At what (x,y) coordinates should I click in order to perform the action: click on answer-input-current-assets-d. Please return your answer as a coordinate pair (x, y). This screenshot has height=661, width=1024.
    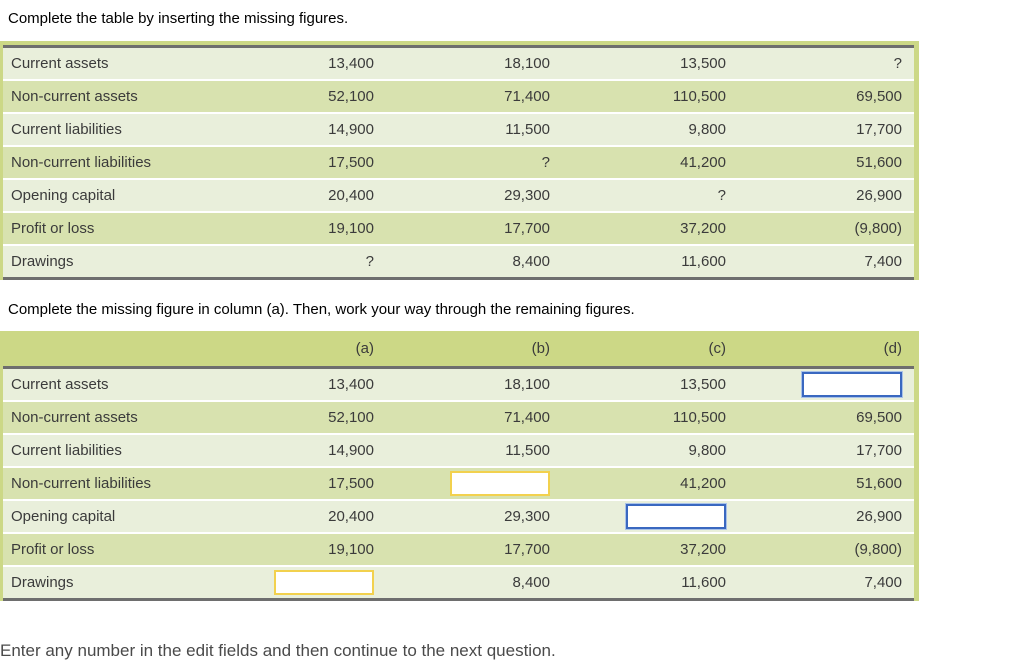
    Looking at the image, I should click on (852, 384).